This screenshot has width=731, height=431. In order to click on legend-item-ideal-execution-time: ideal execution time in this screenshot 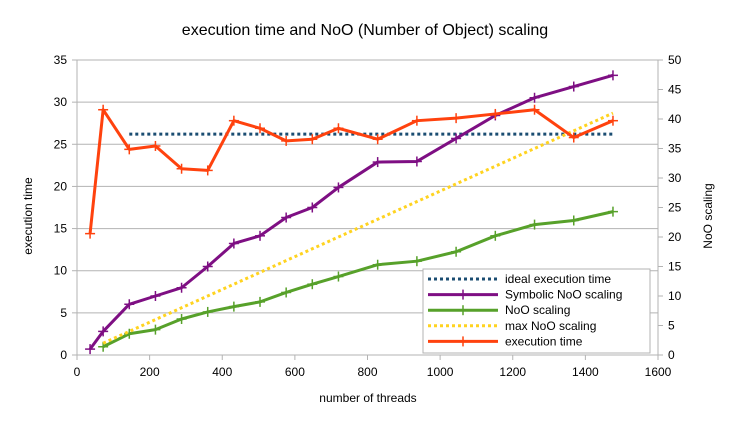, I will do `click(519, 279)`.